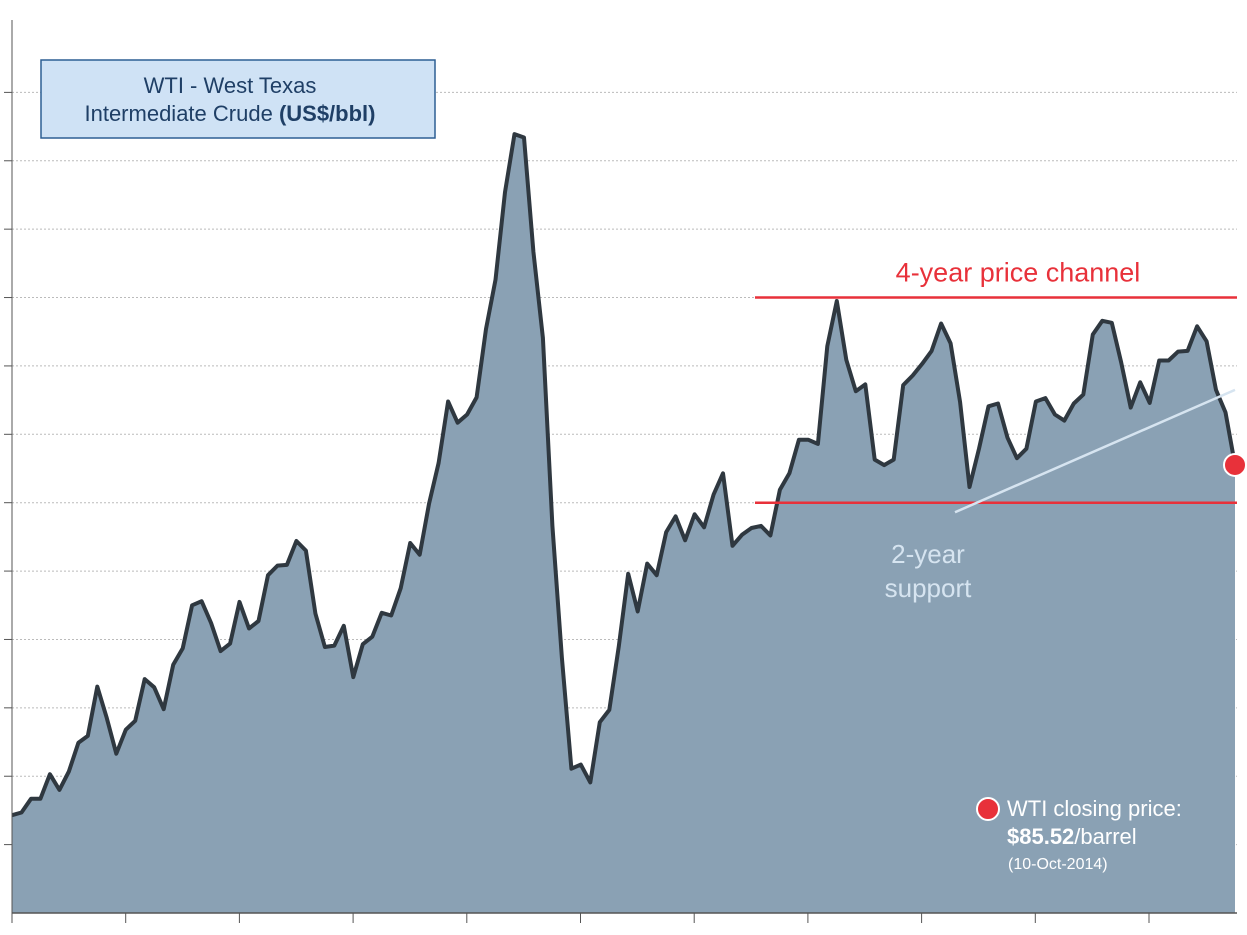 This screenshot has width=1247, height=935. What do you see at coordinates (1018, 273) in the screenshot?
I see `channel-label: 4-year price channel` at bounding box center [1018, 273].